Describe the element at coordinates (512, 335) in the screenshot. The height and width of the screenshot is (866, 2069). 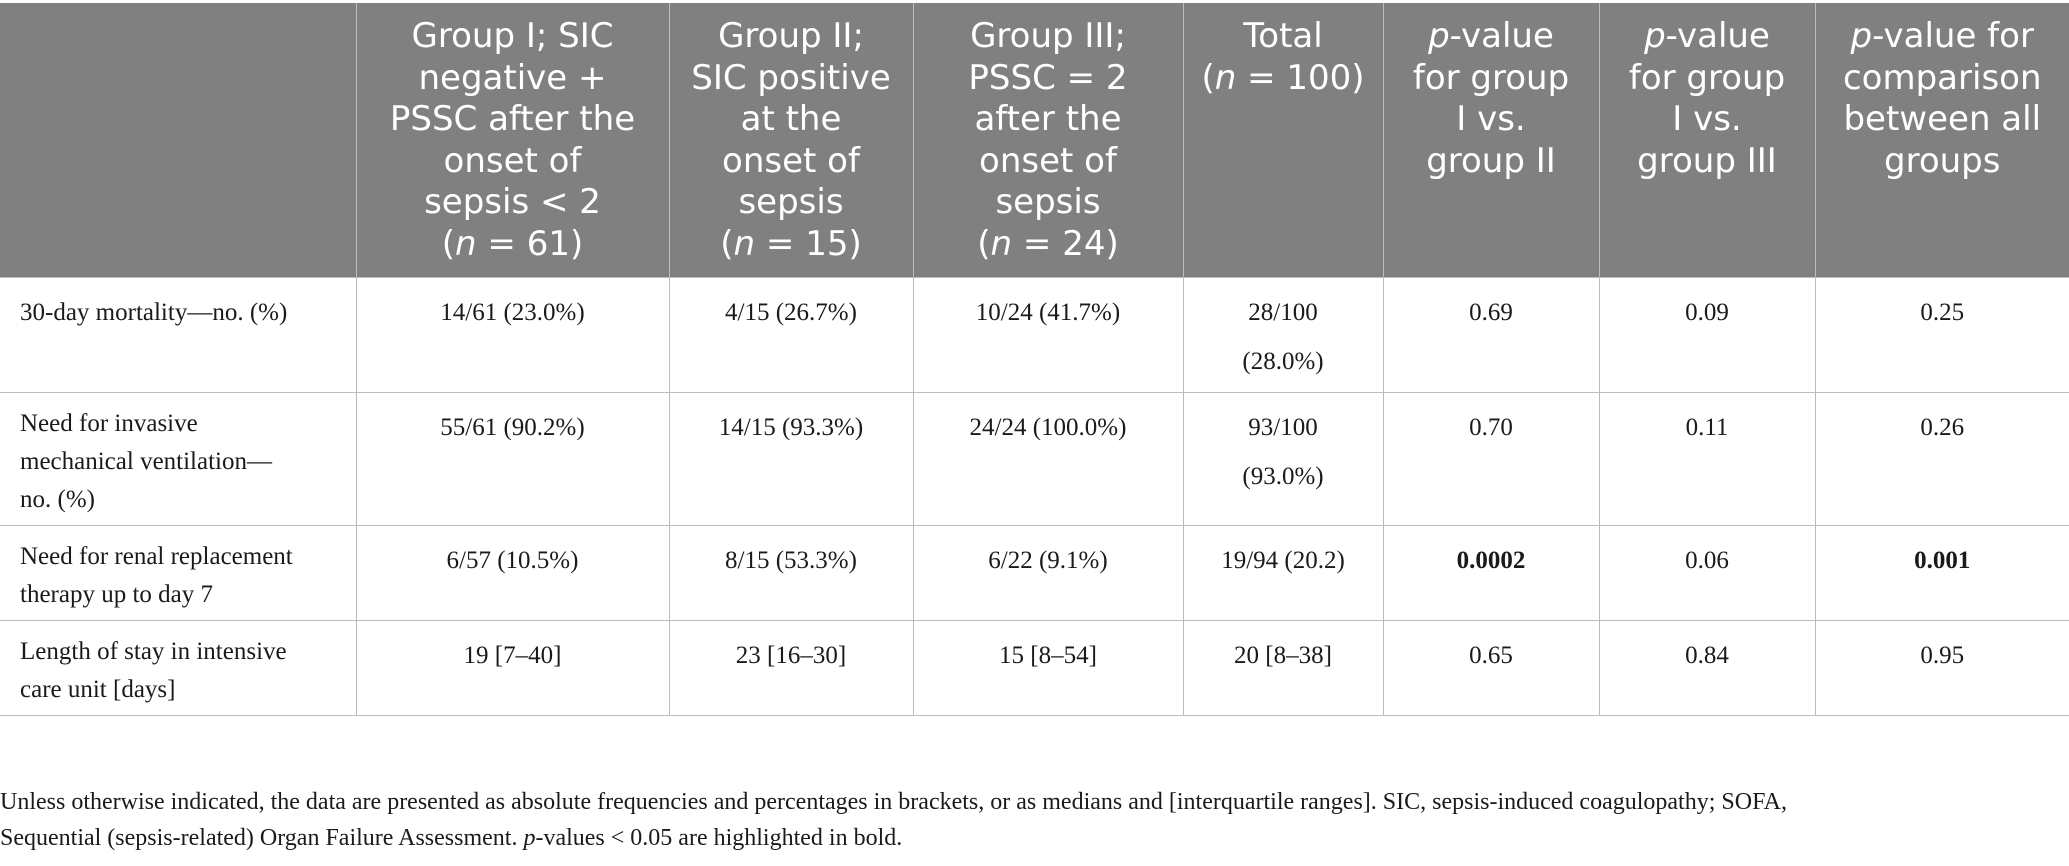
I see `cell-group-1: 14/61 (23.0%)` at that location.